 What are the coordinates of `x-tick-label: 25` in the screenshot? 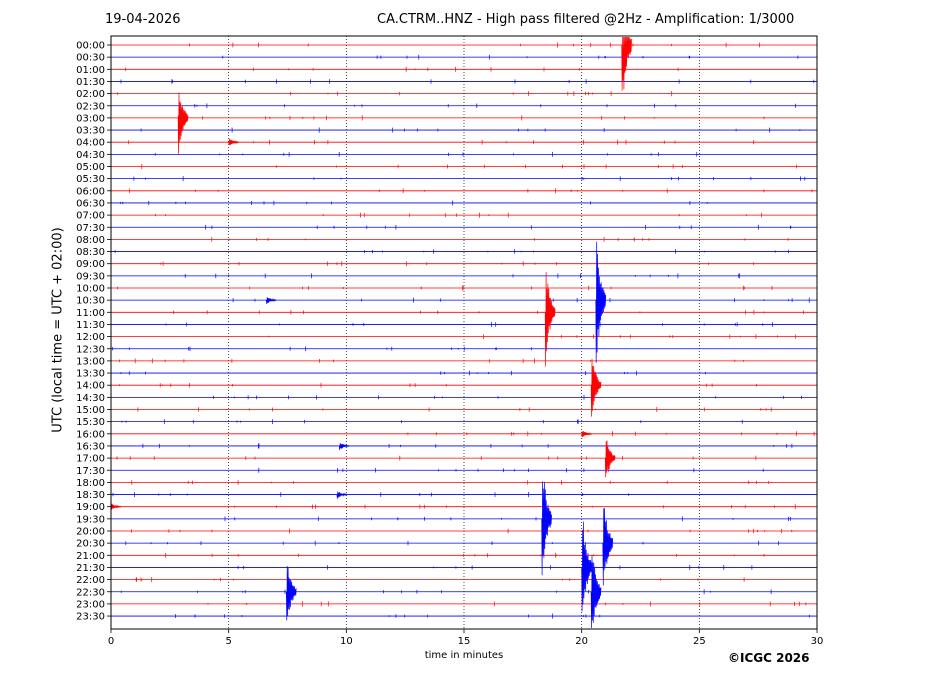 It's located at (699, 641).